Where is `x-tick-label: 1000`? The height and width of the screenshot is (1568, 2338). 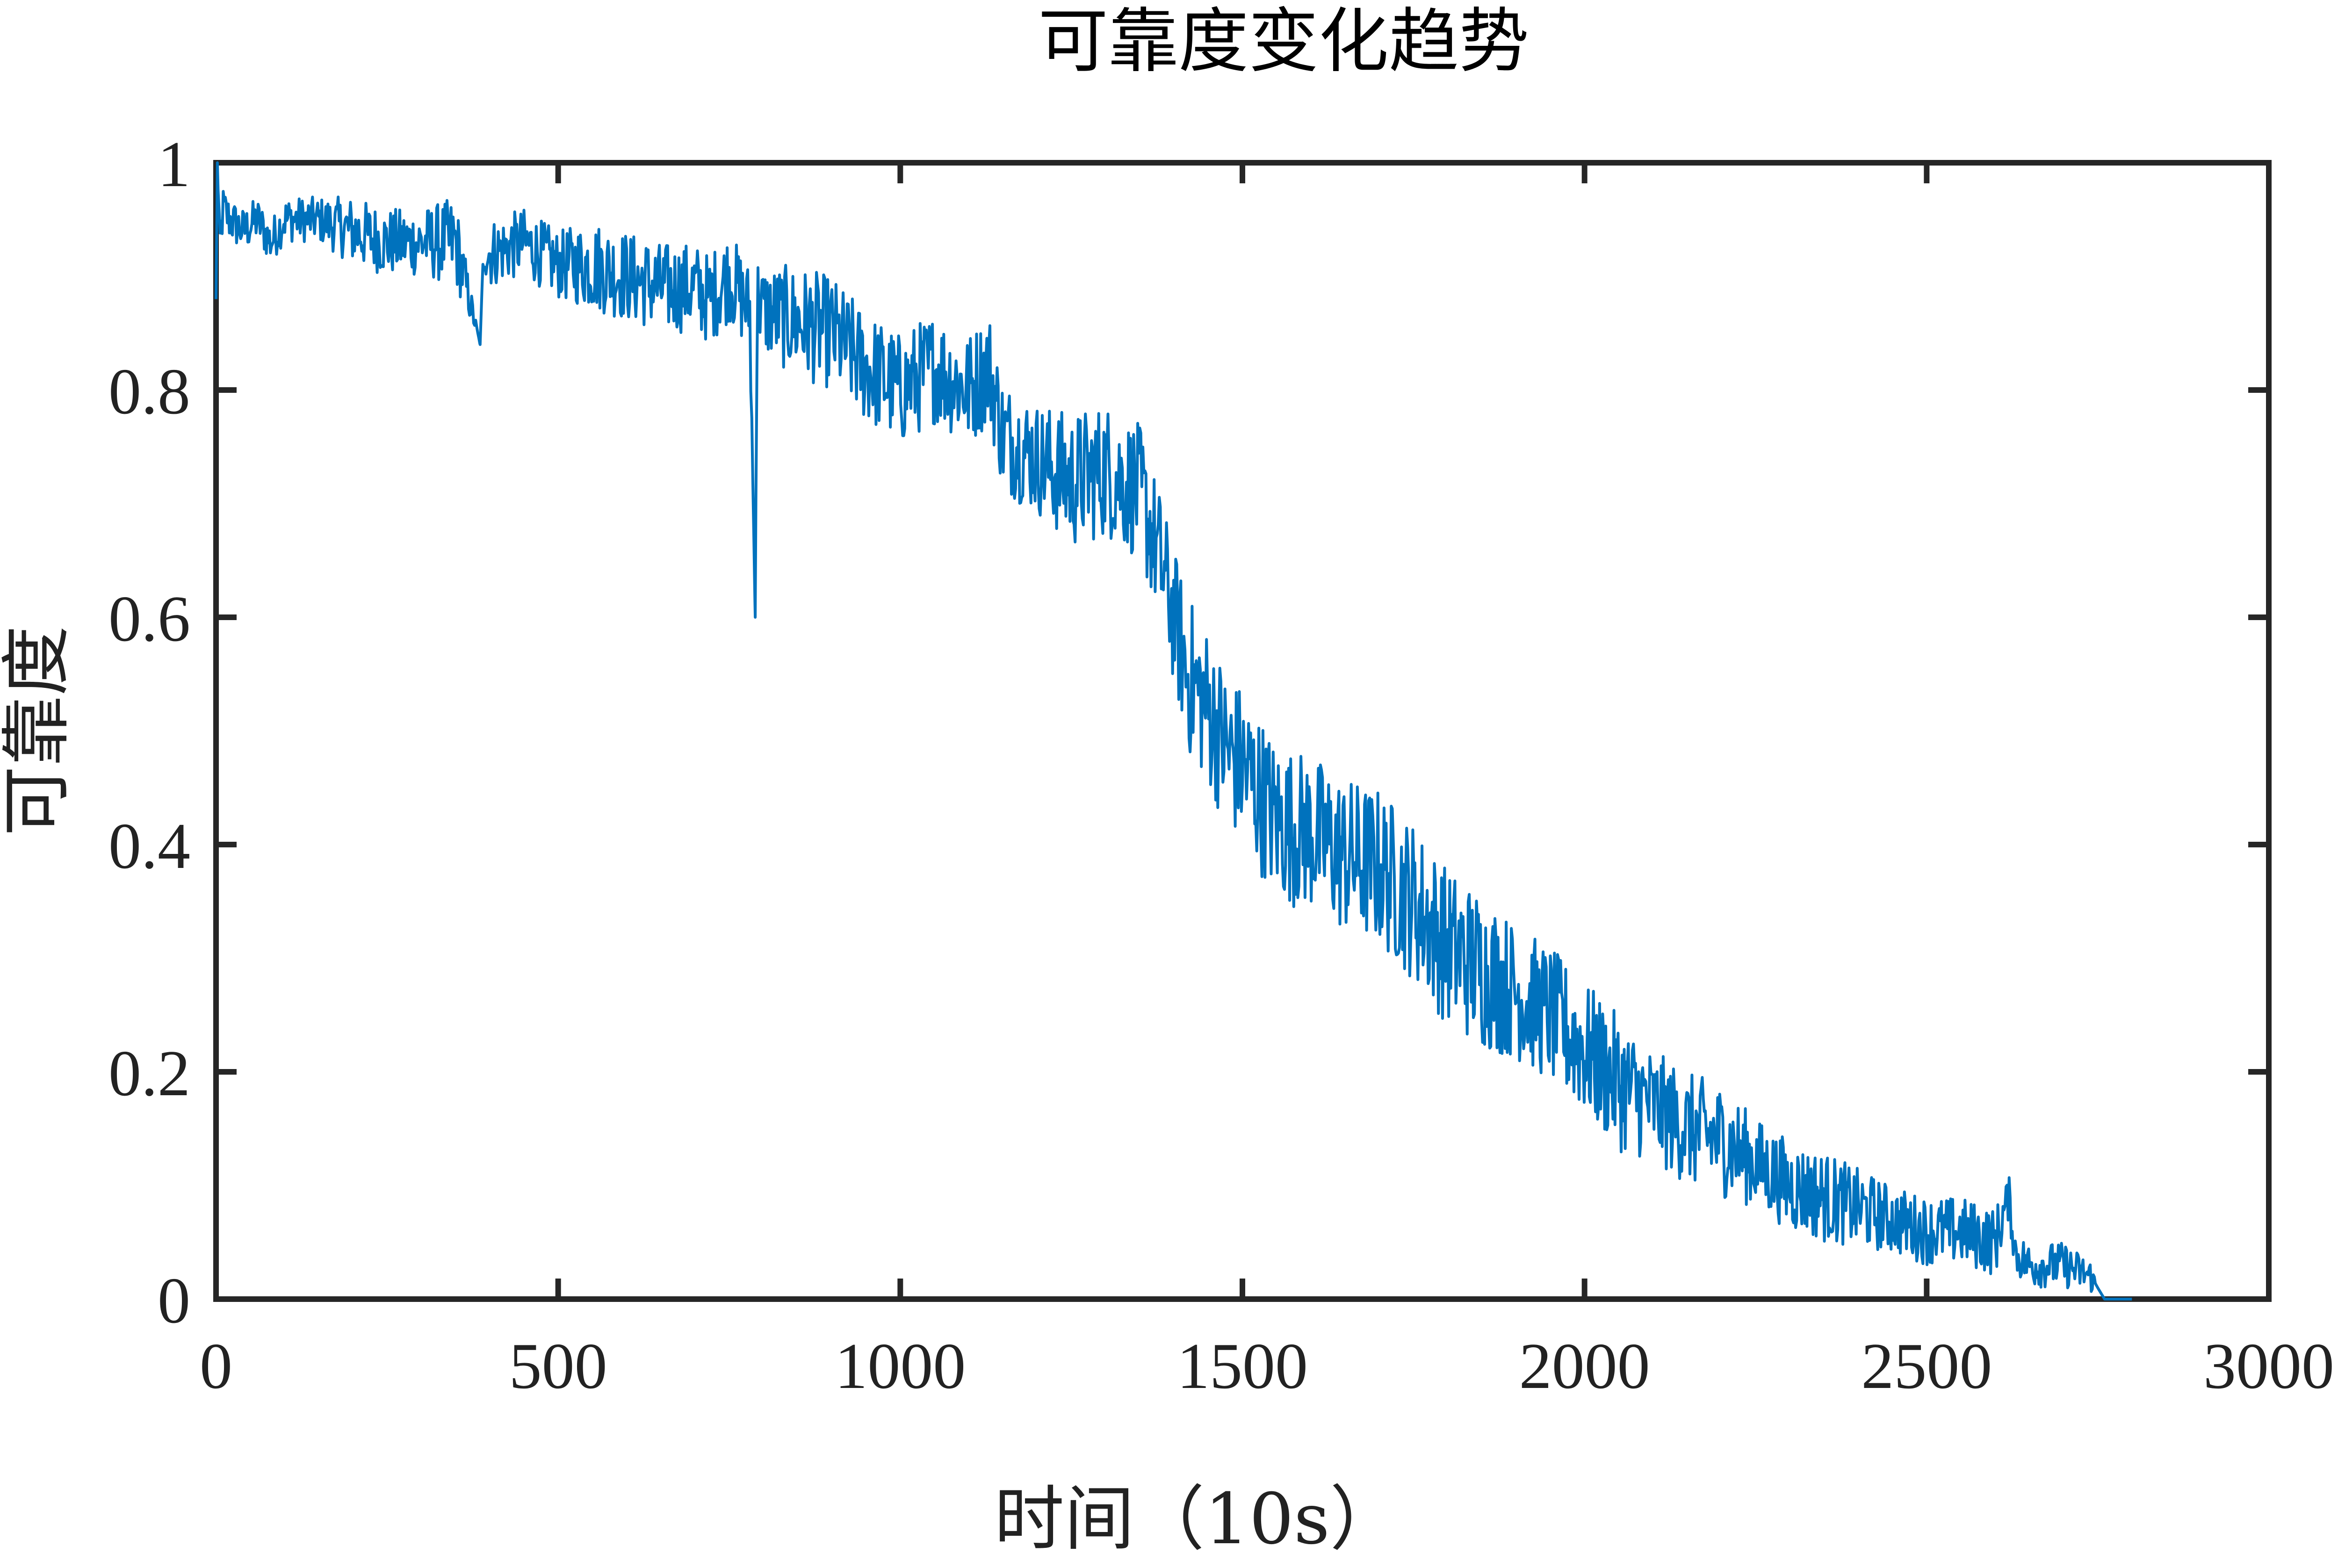
x-tick-label: 1000 is located at coordinates (901, 1366).